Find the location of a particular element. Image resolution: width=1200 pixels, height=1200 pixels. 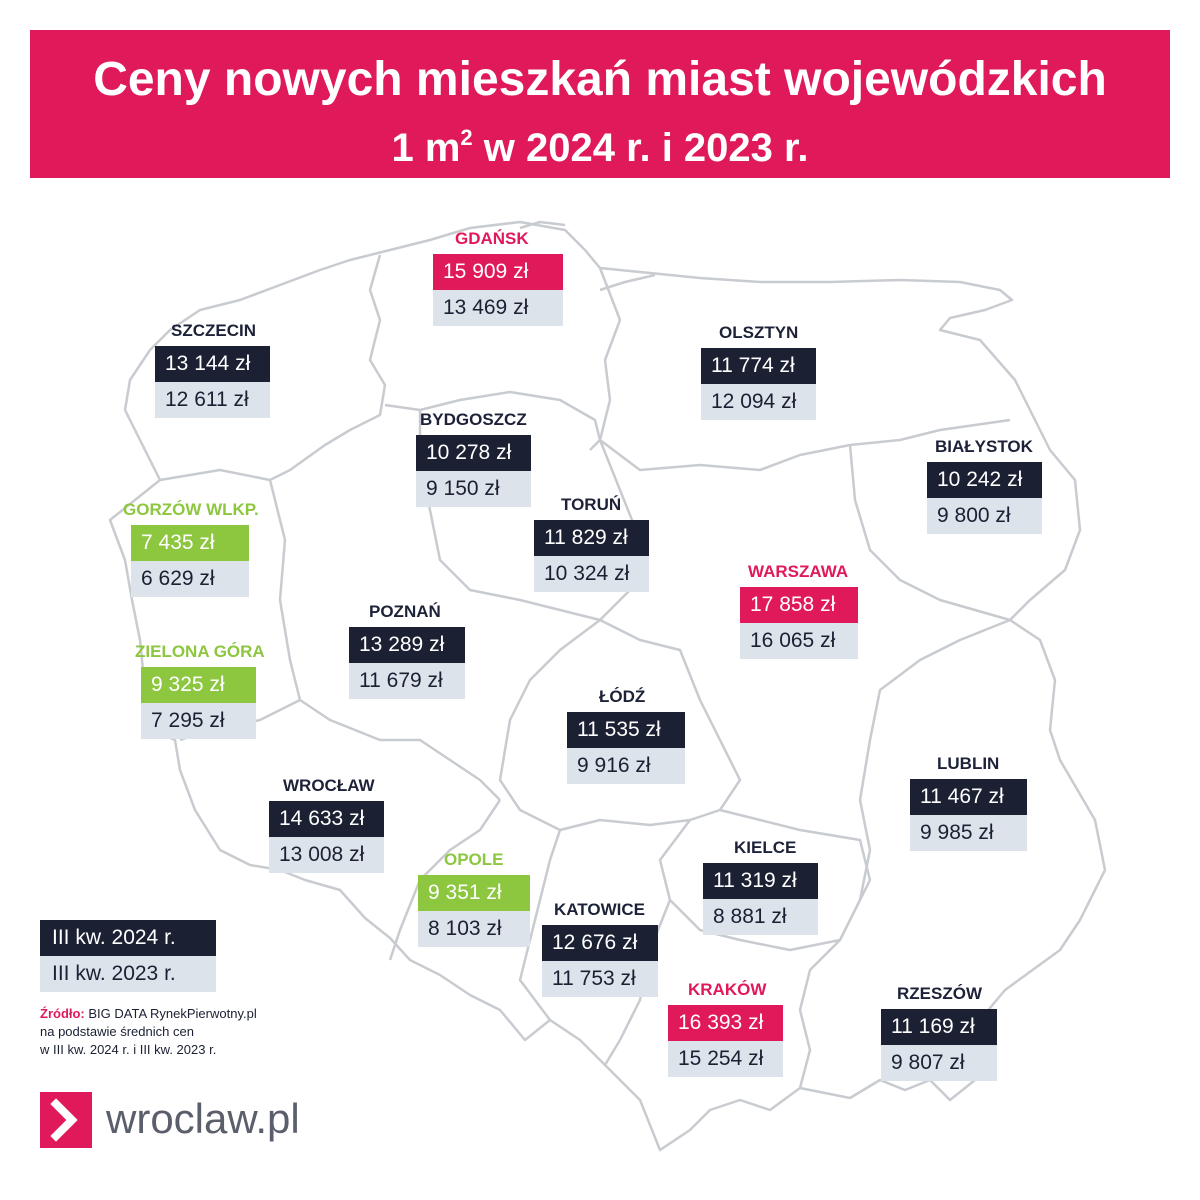

city-name-bydgoszcz: BYDGOSZCZ is located at coordinates (473, 419).